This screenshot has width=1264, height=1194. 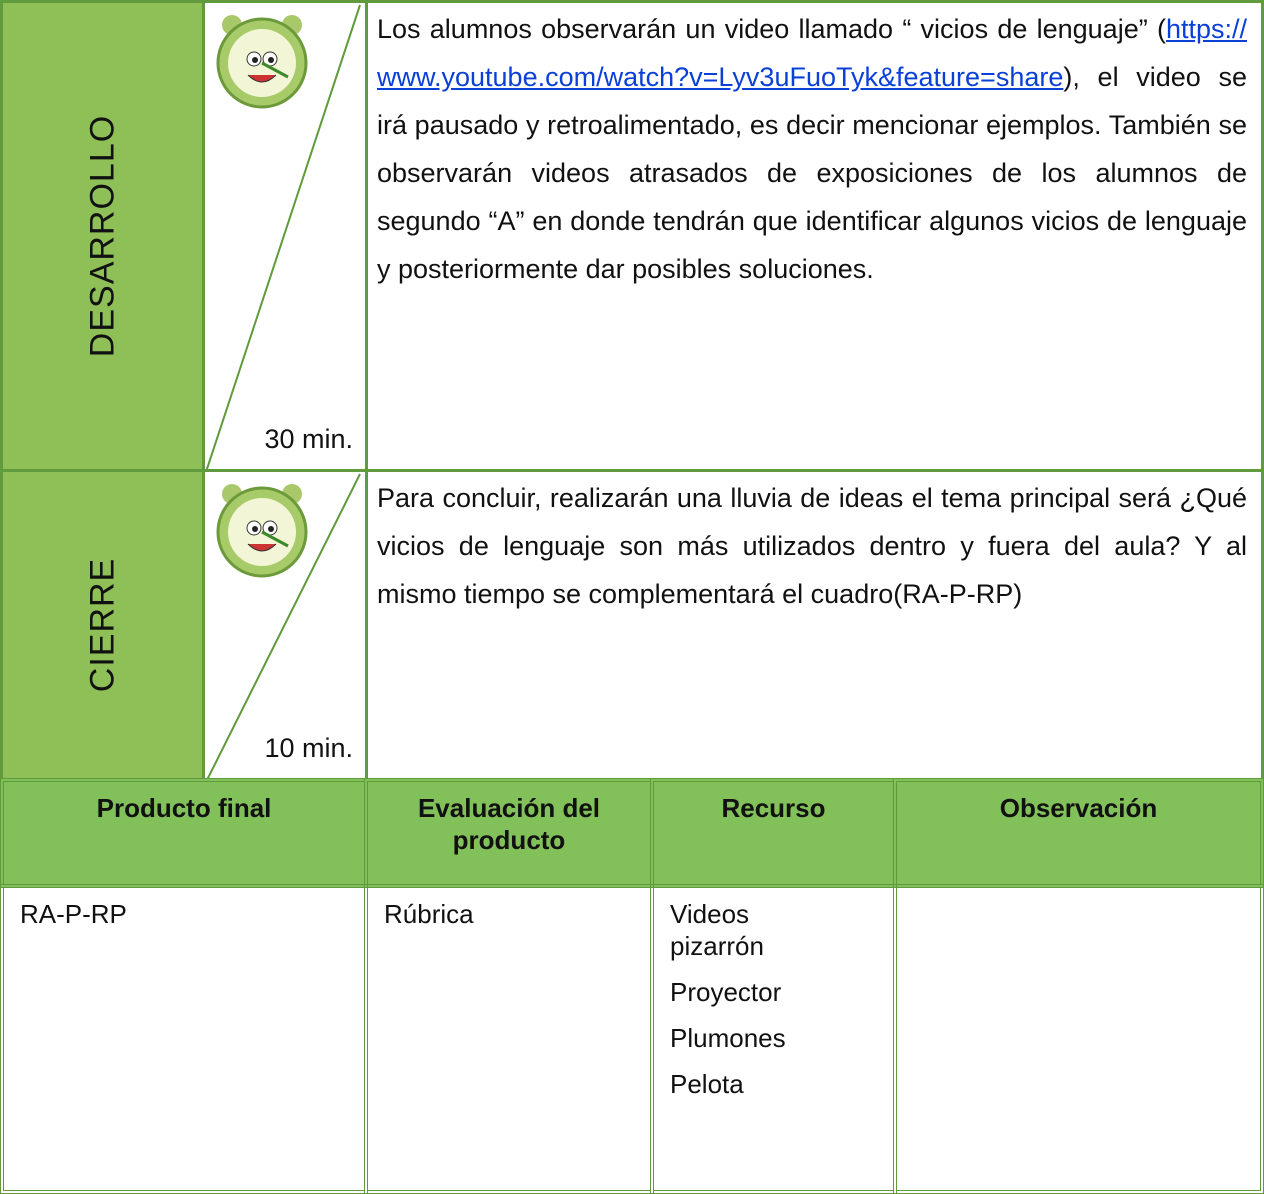 What do you see at coordinates (728, 1038) in the screenshot?
I see `resource: Plumones` at bounding box center [728, 1038].